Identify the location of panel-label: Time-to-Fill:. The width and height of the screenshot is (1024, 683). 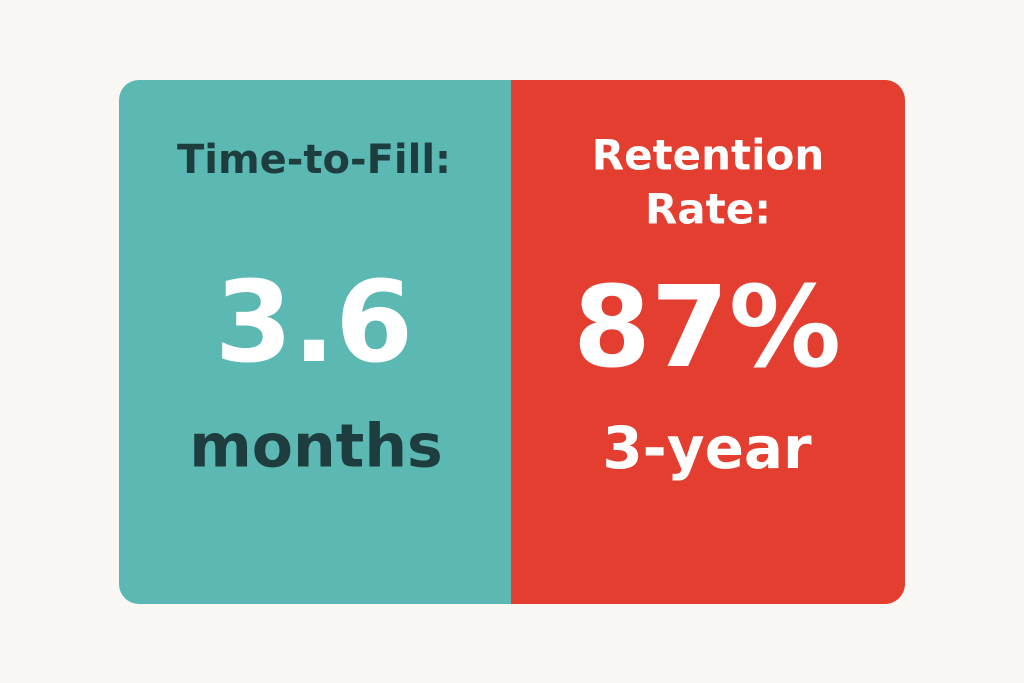
(314, 160).